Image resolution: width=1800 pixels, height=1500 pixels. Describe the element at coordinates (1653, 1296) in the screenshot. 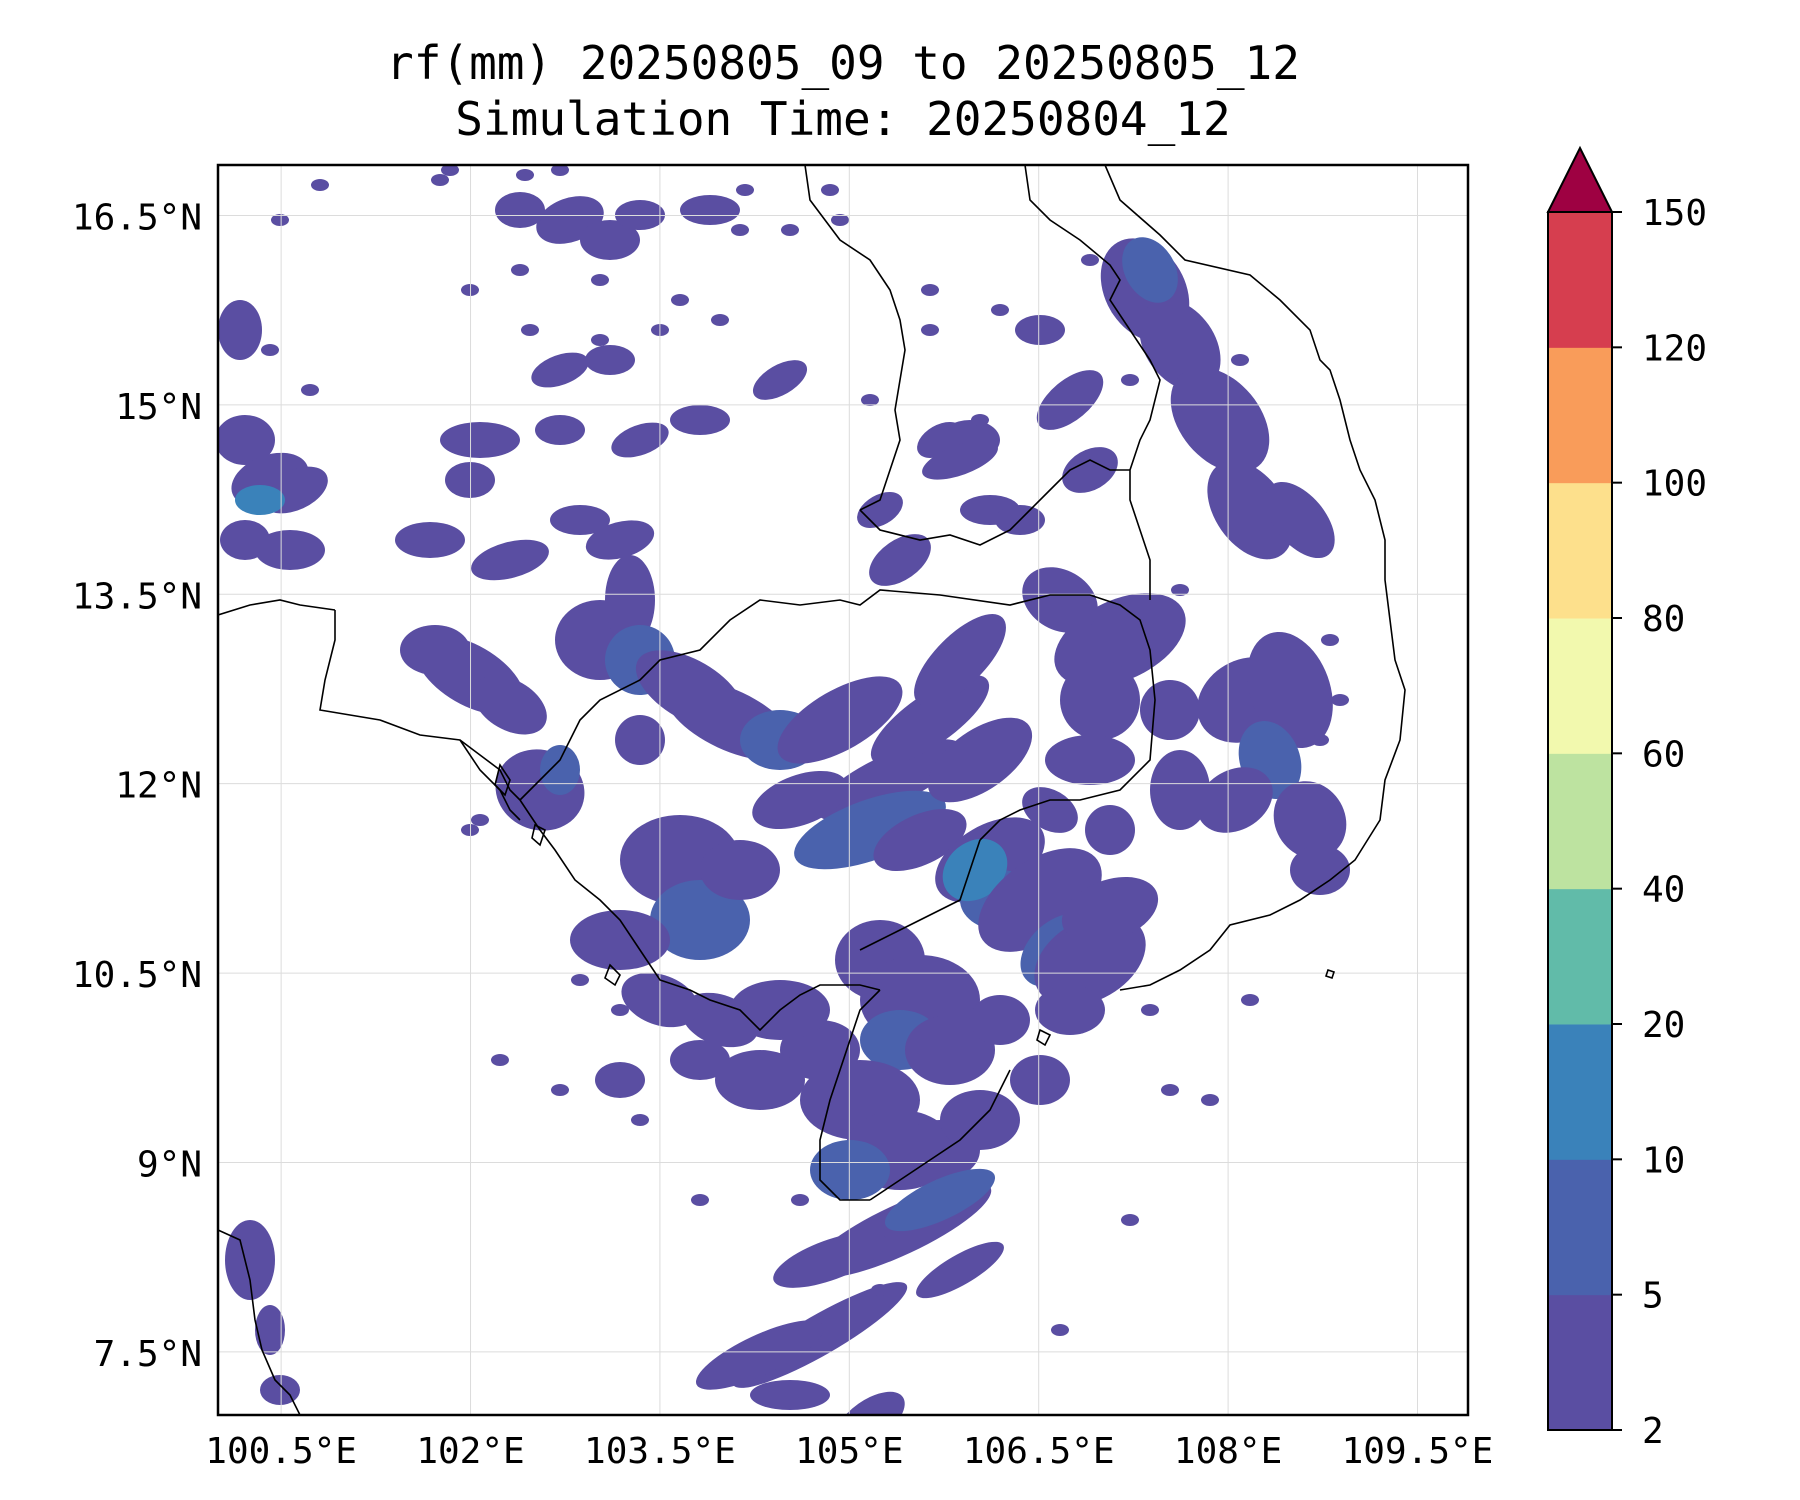

I see `colorbar-tick-label: 5` at that location.